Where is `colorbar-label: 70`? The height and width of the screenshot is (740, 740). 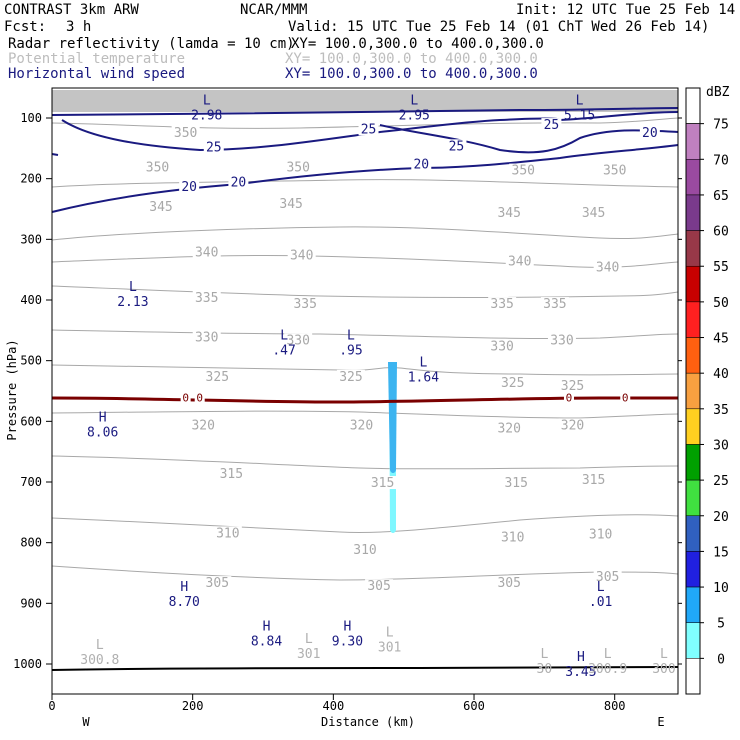
colorbar-label: 70 is located at coordinates (721, 160).